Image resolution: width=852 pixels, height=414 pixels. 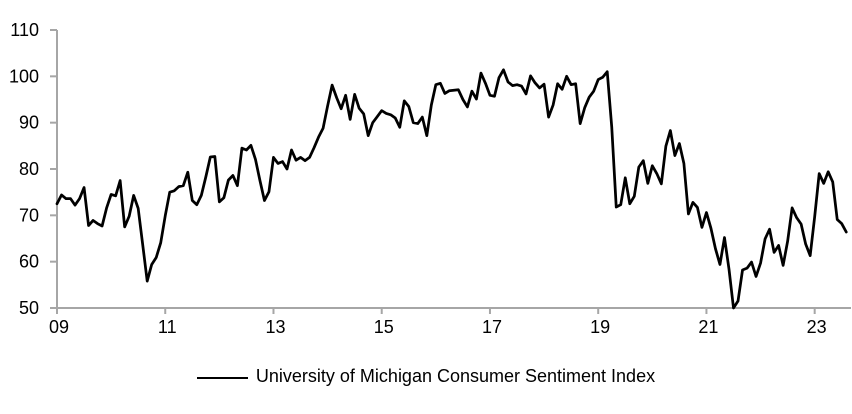 I want to click on x-axis-tick-label: 23, so click(x=817, y=327).